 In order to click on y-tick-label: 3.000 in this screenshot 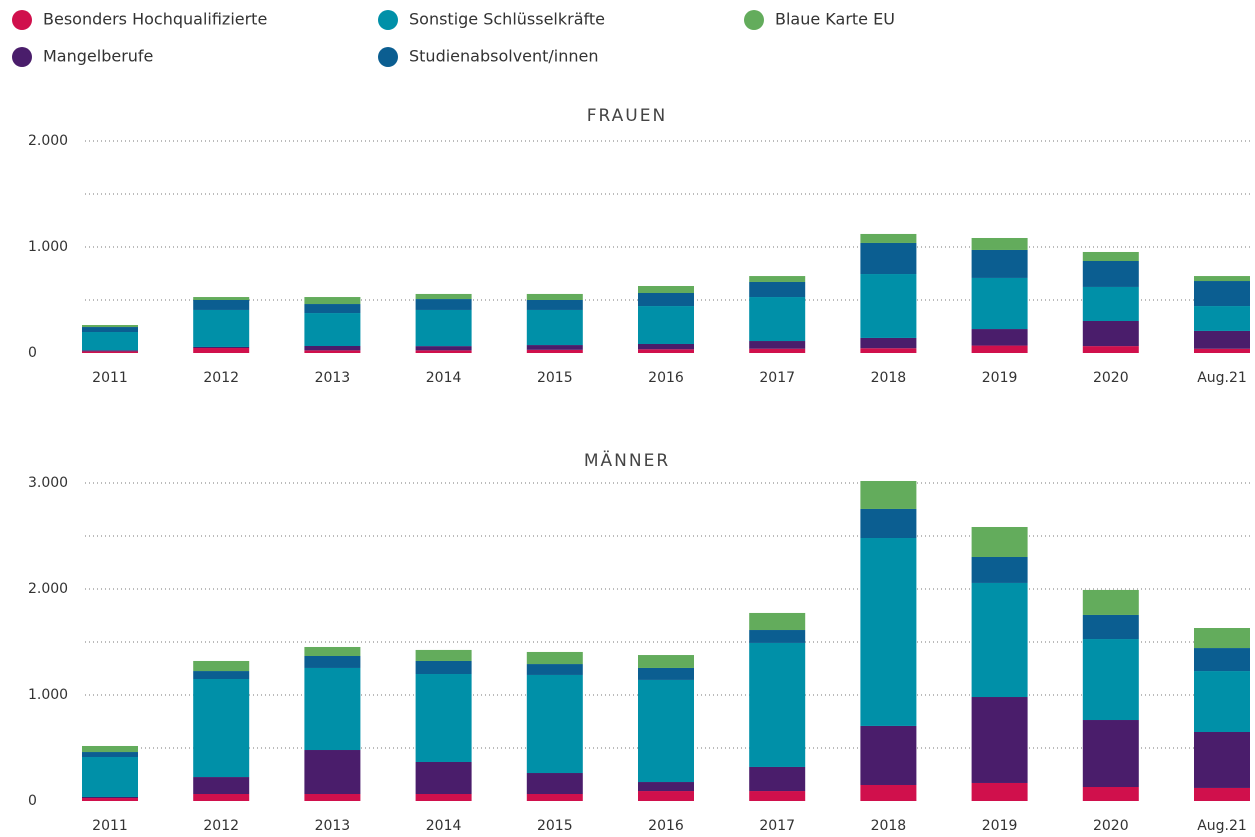, I will do `click(48, 483)`.